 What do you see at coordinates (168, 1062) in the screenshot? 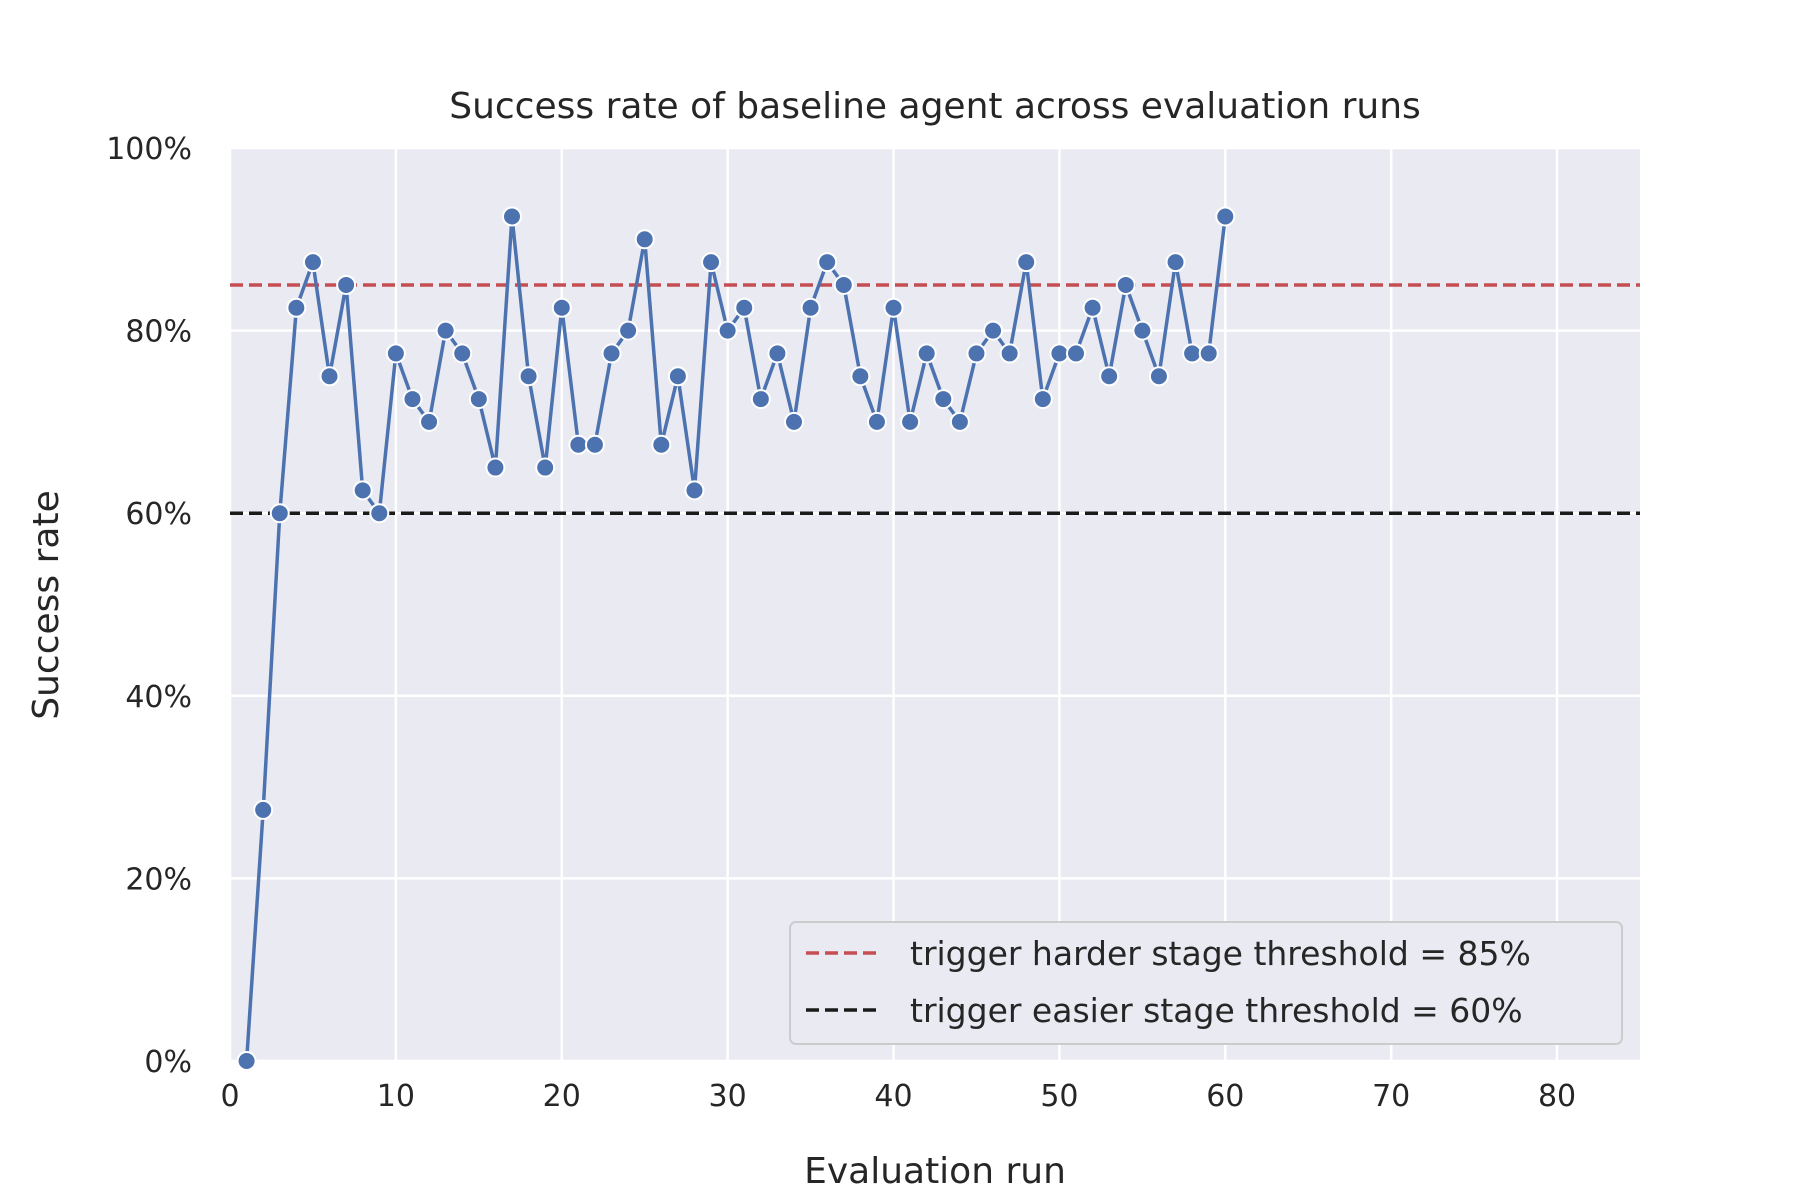
I see `y-tick-label: 0%` at bounding box center [168, 1062].